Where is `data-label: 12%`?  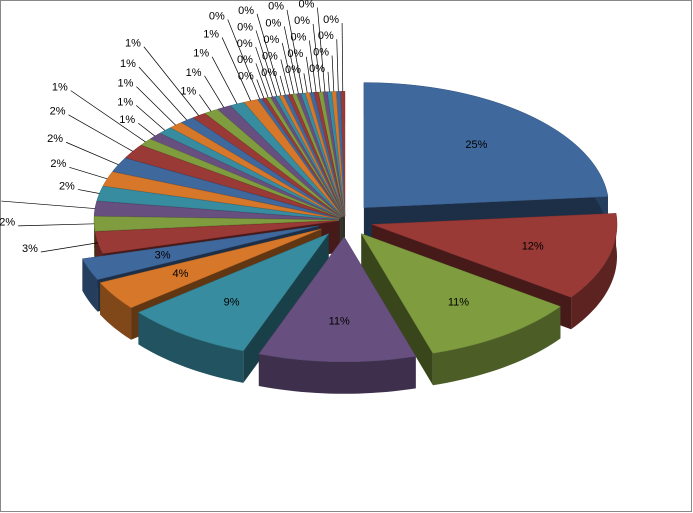
data-label: 12% is located at coordinates (533, 247).